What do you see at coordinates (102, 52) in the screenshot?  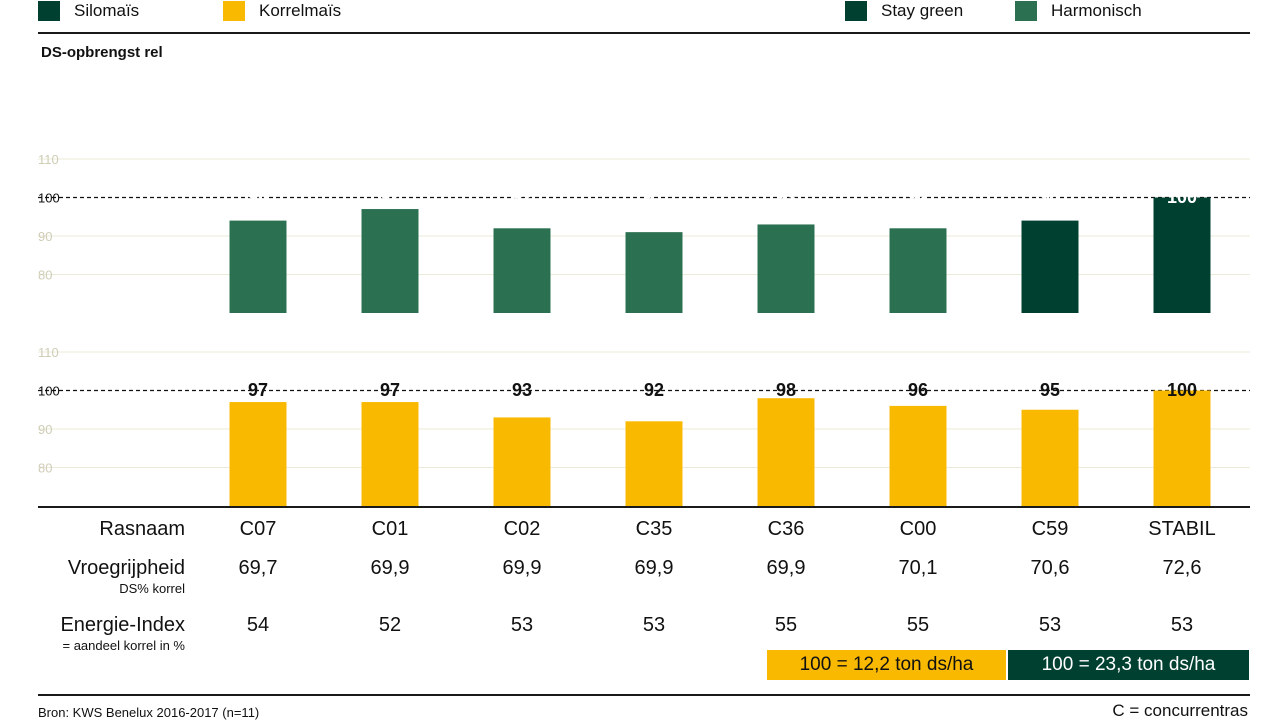 I see `y-axis-label: DS-opbrengst rel` at bounding box center [102, 52].